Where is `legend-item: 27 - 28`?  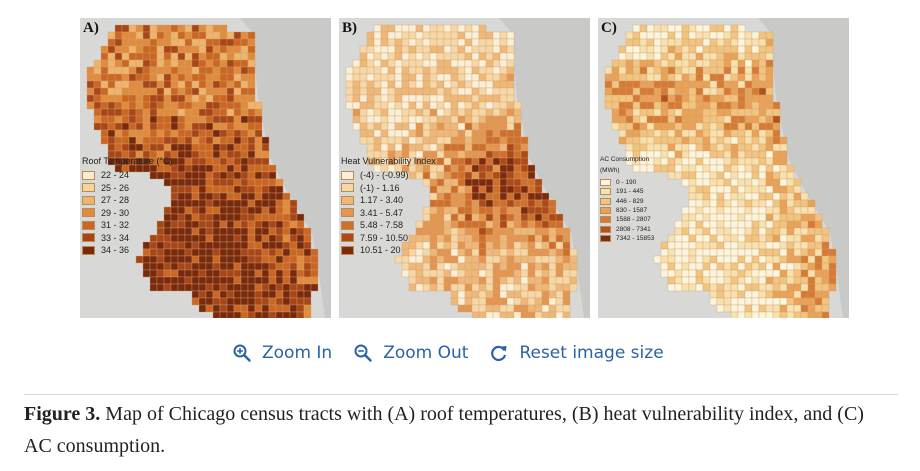
legend-item: 27 - 28 is located at coordinates (127, 200).